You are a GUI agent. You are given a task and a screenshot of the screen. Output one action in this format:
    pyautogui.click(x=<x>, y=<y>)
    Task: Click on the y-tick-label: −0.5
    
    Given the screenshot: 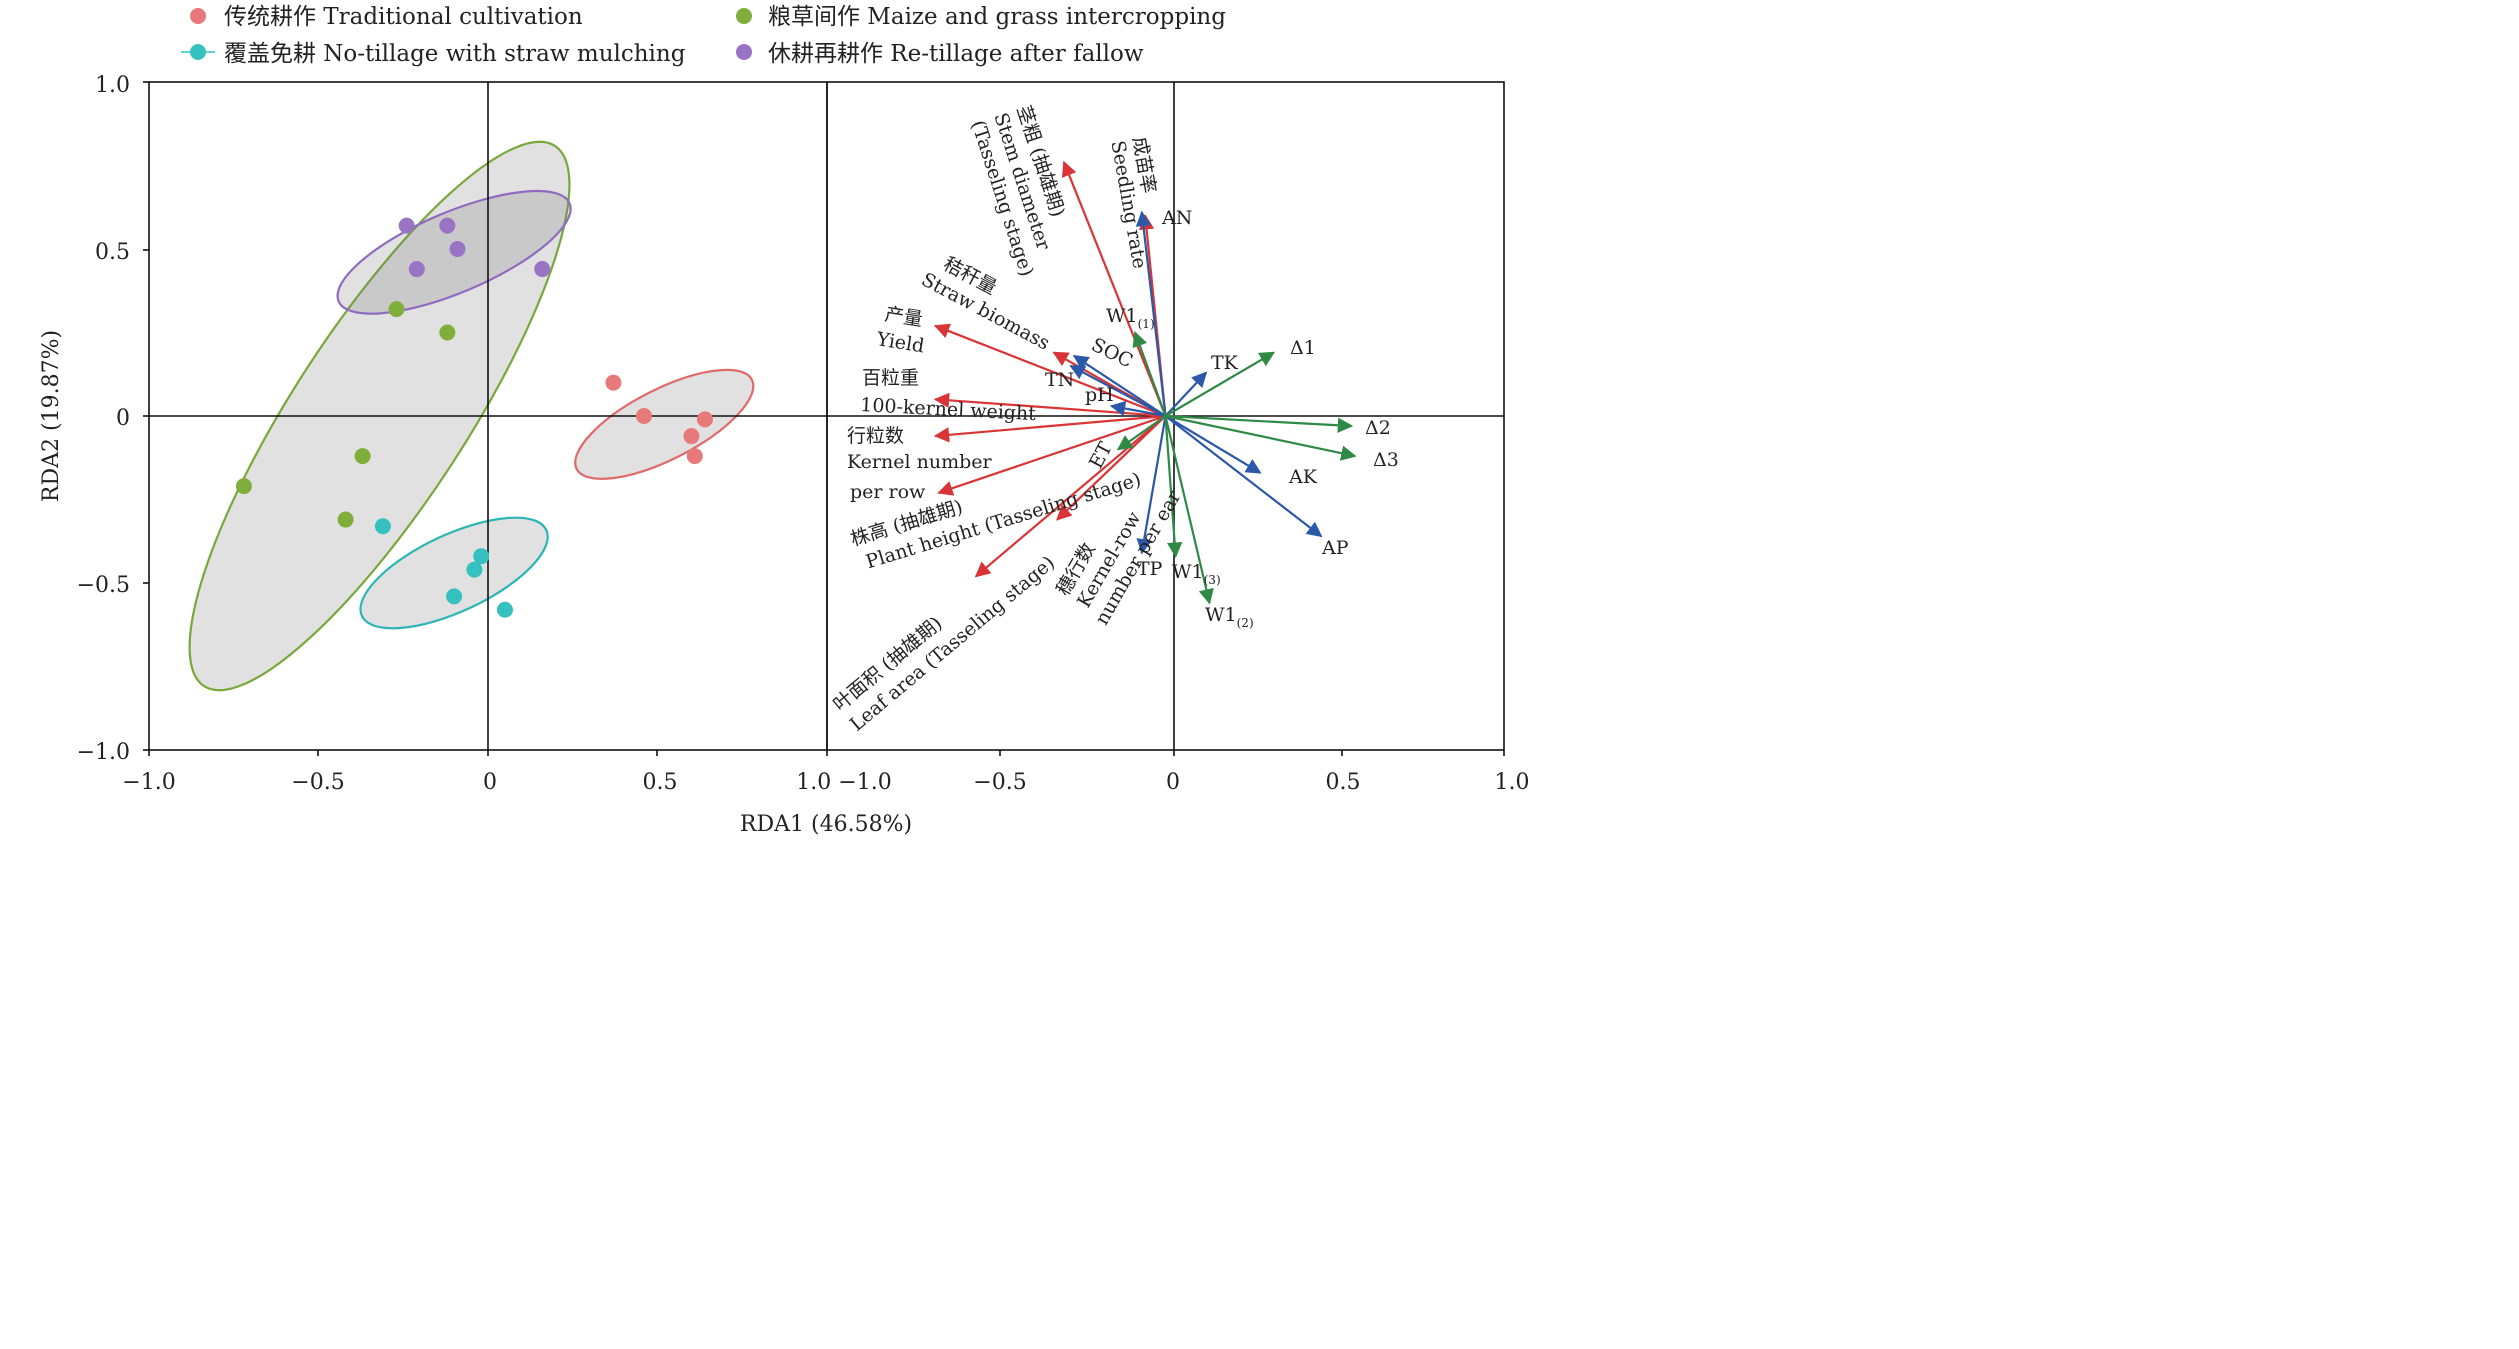 What is the action you would take?
    pyautogui.click(x=103, y=585)
    